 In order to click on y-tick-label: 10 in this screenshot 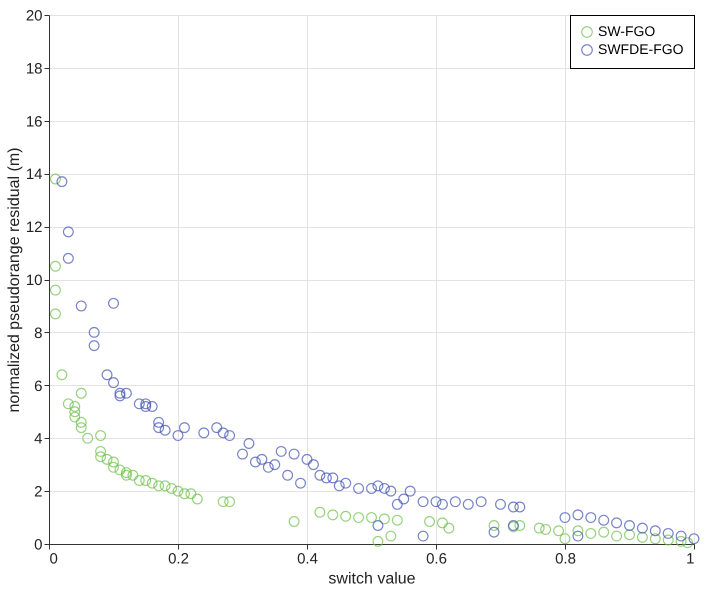, I will do `click(34, 280)`.